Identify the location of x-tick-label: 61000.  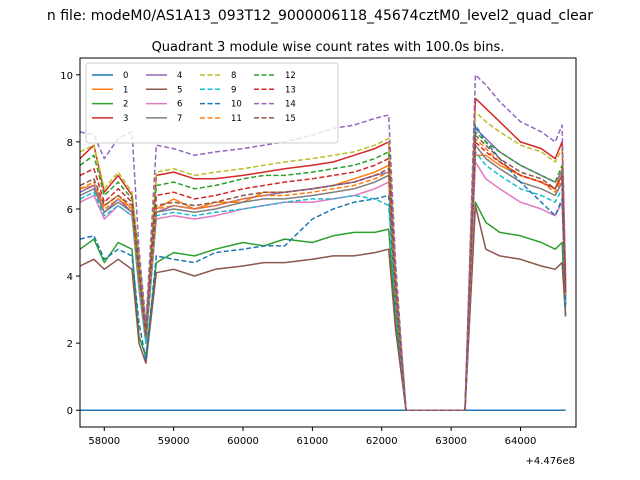
(312, 441).